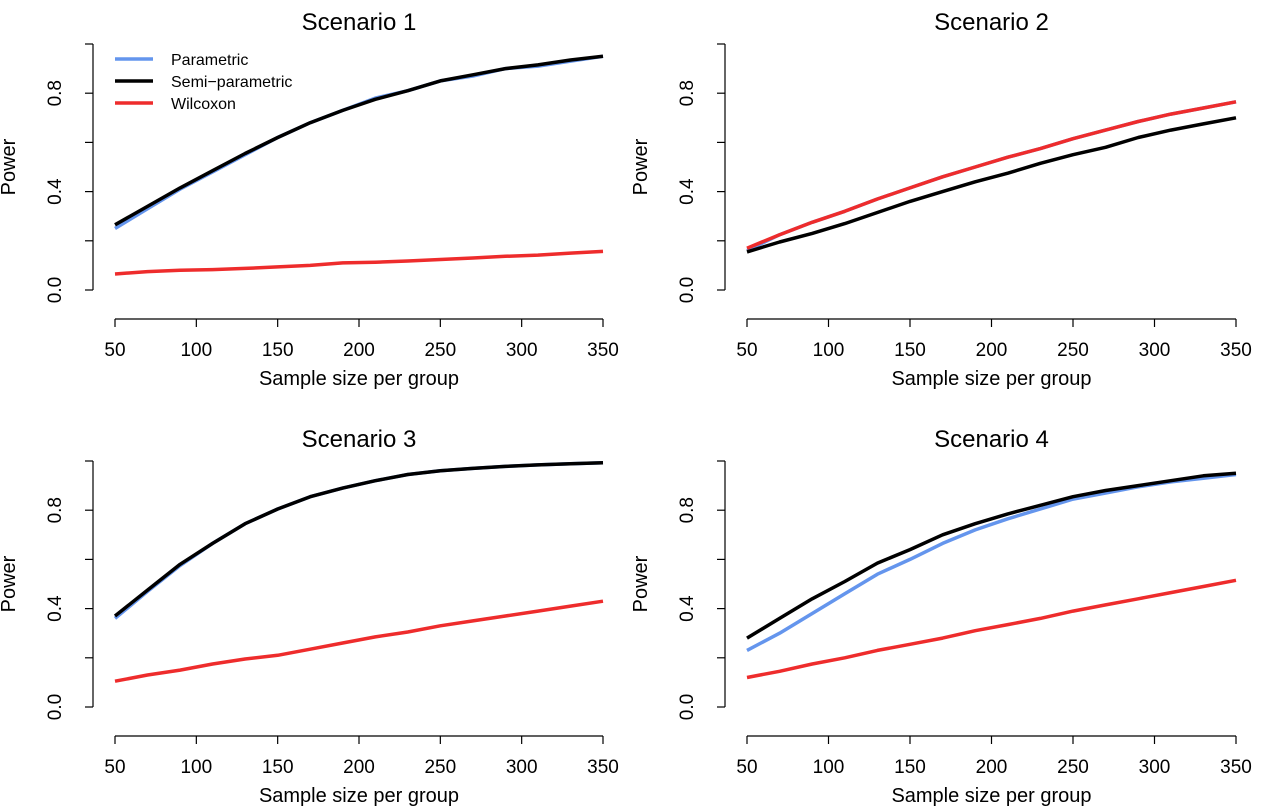 This screenshot has width=1270, height=810. I want to click on chart-title: Scenario 4, so click(991, 439).